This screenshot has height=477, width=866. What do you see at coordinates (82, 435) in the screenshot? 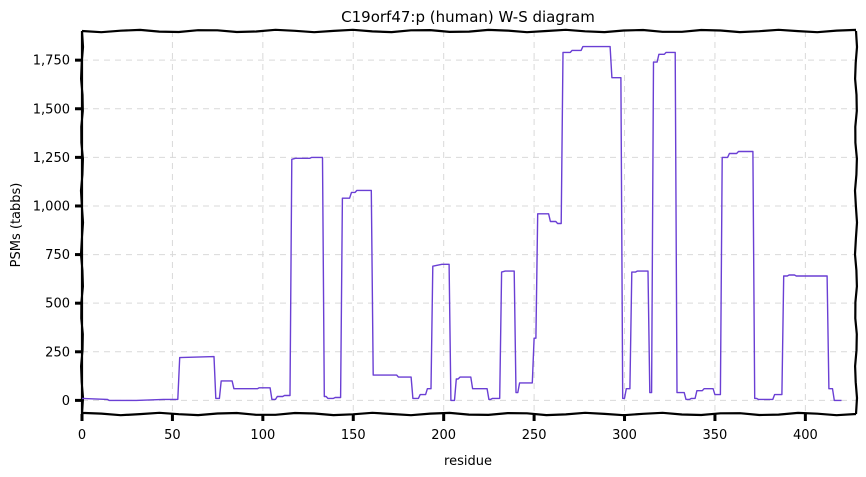
I see `x-tick-label: 0` at bounding box center [82, 435].